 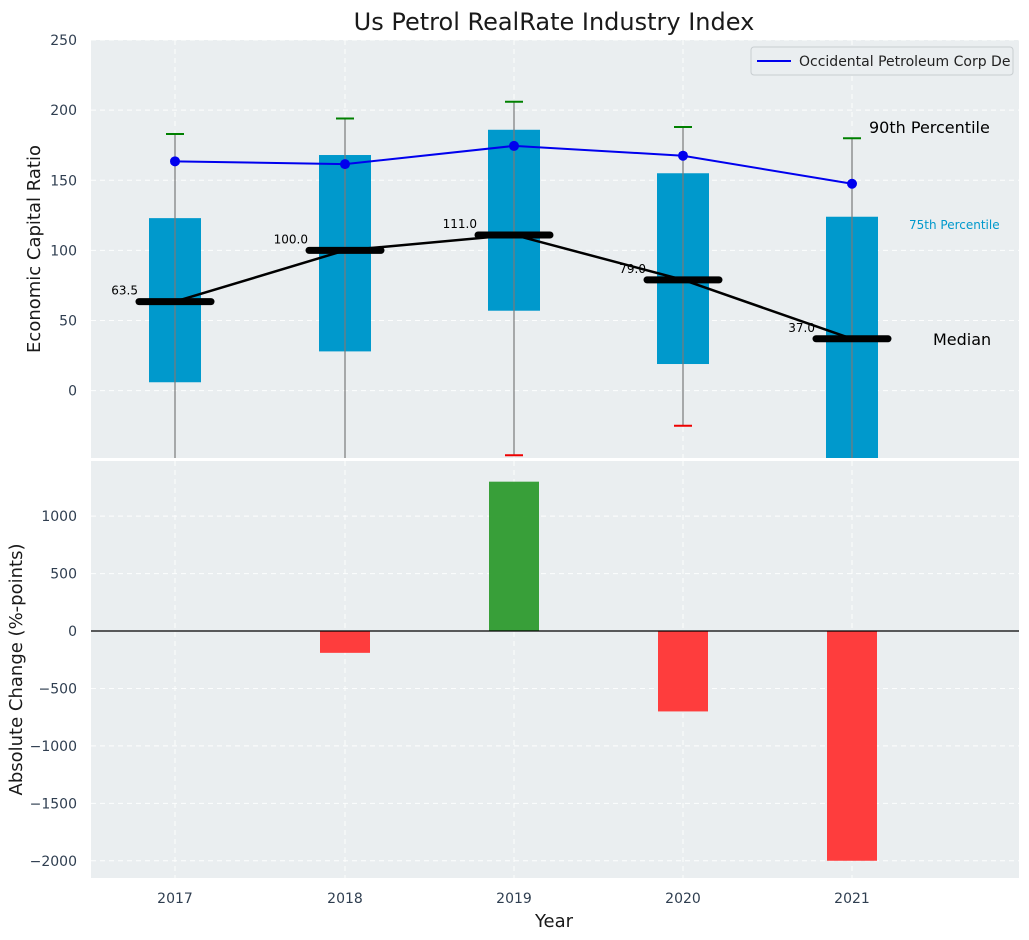 What do you see at coordinates (53, 862) in the screenshot?
I see `bottom-y-tick-label: −2000` at bounding box center [53, 862].